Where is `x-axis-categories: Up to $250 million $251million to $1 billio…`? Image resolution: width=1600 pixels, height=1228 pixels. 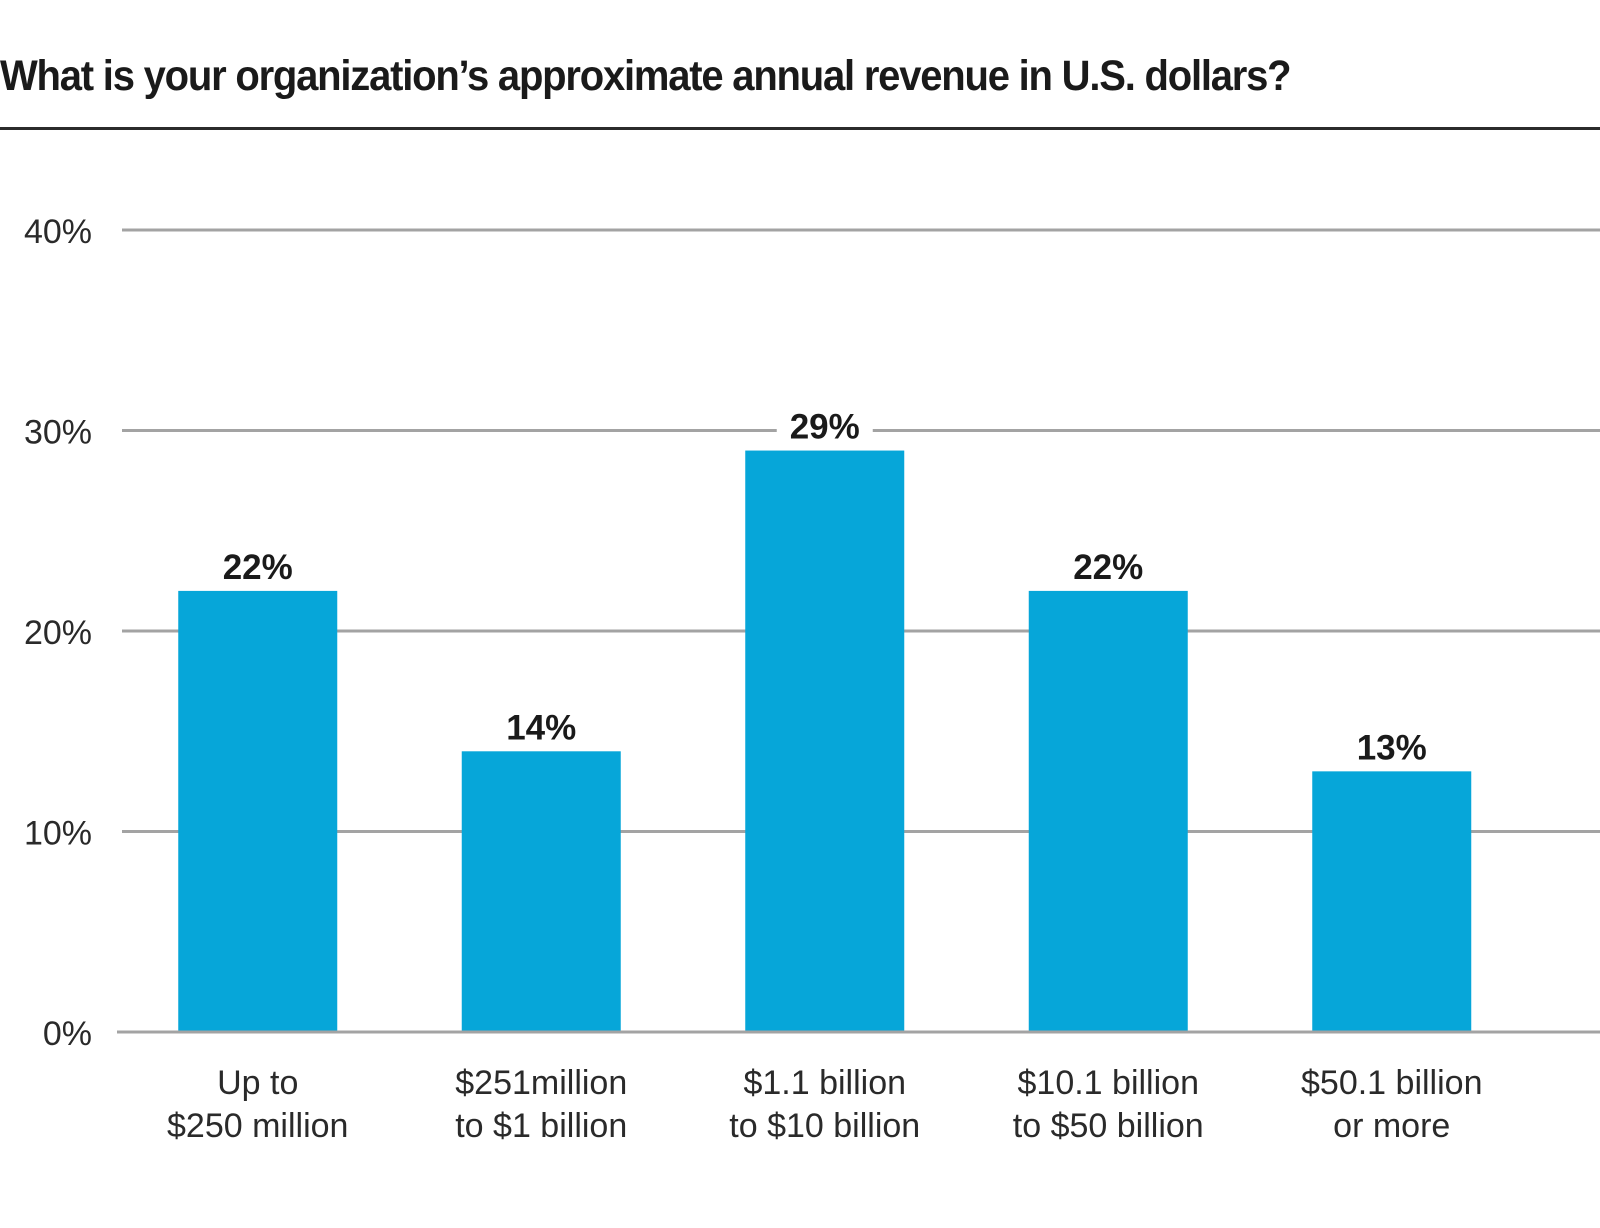
x-axis-categories: Up to $250 million $251million to $1 billio… is located at coordinates (824, 1104).